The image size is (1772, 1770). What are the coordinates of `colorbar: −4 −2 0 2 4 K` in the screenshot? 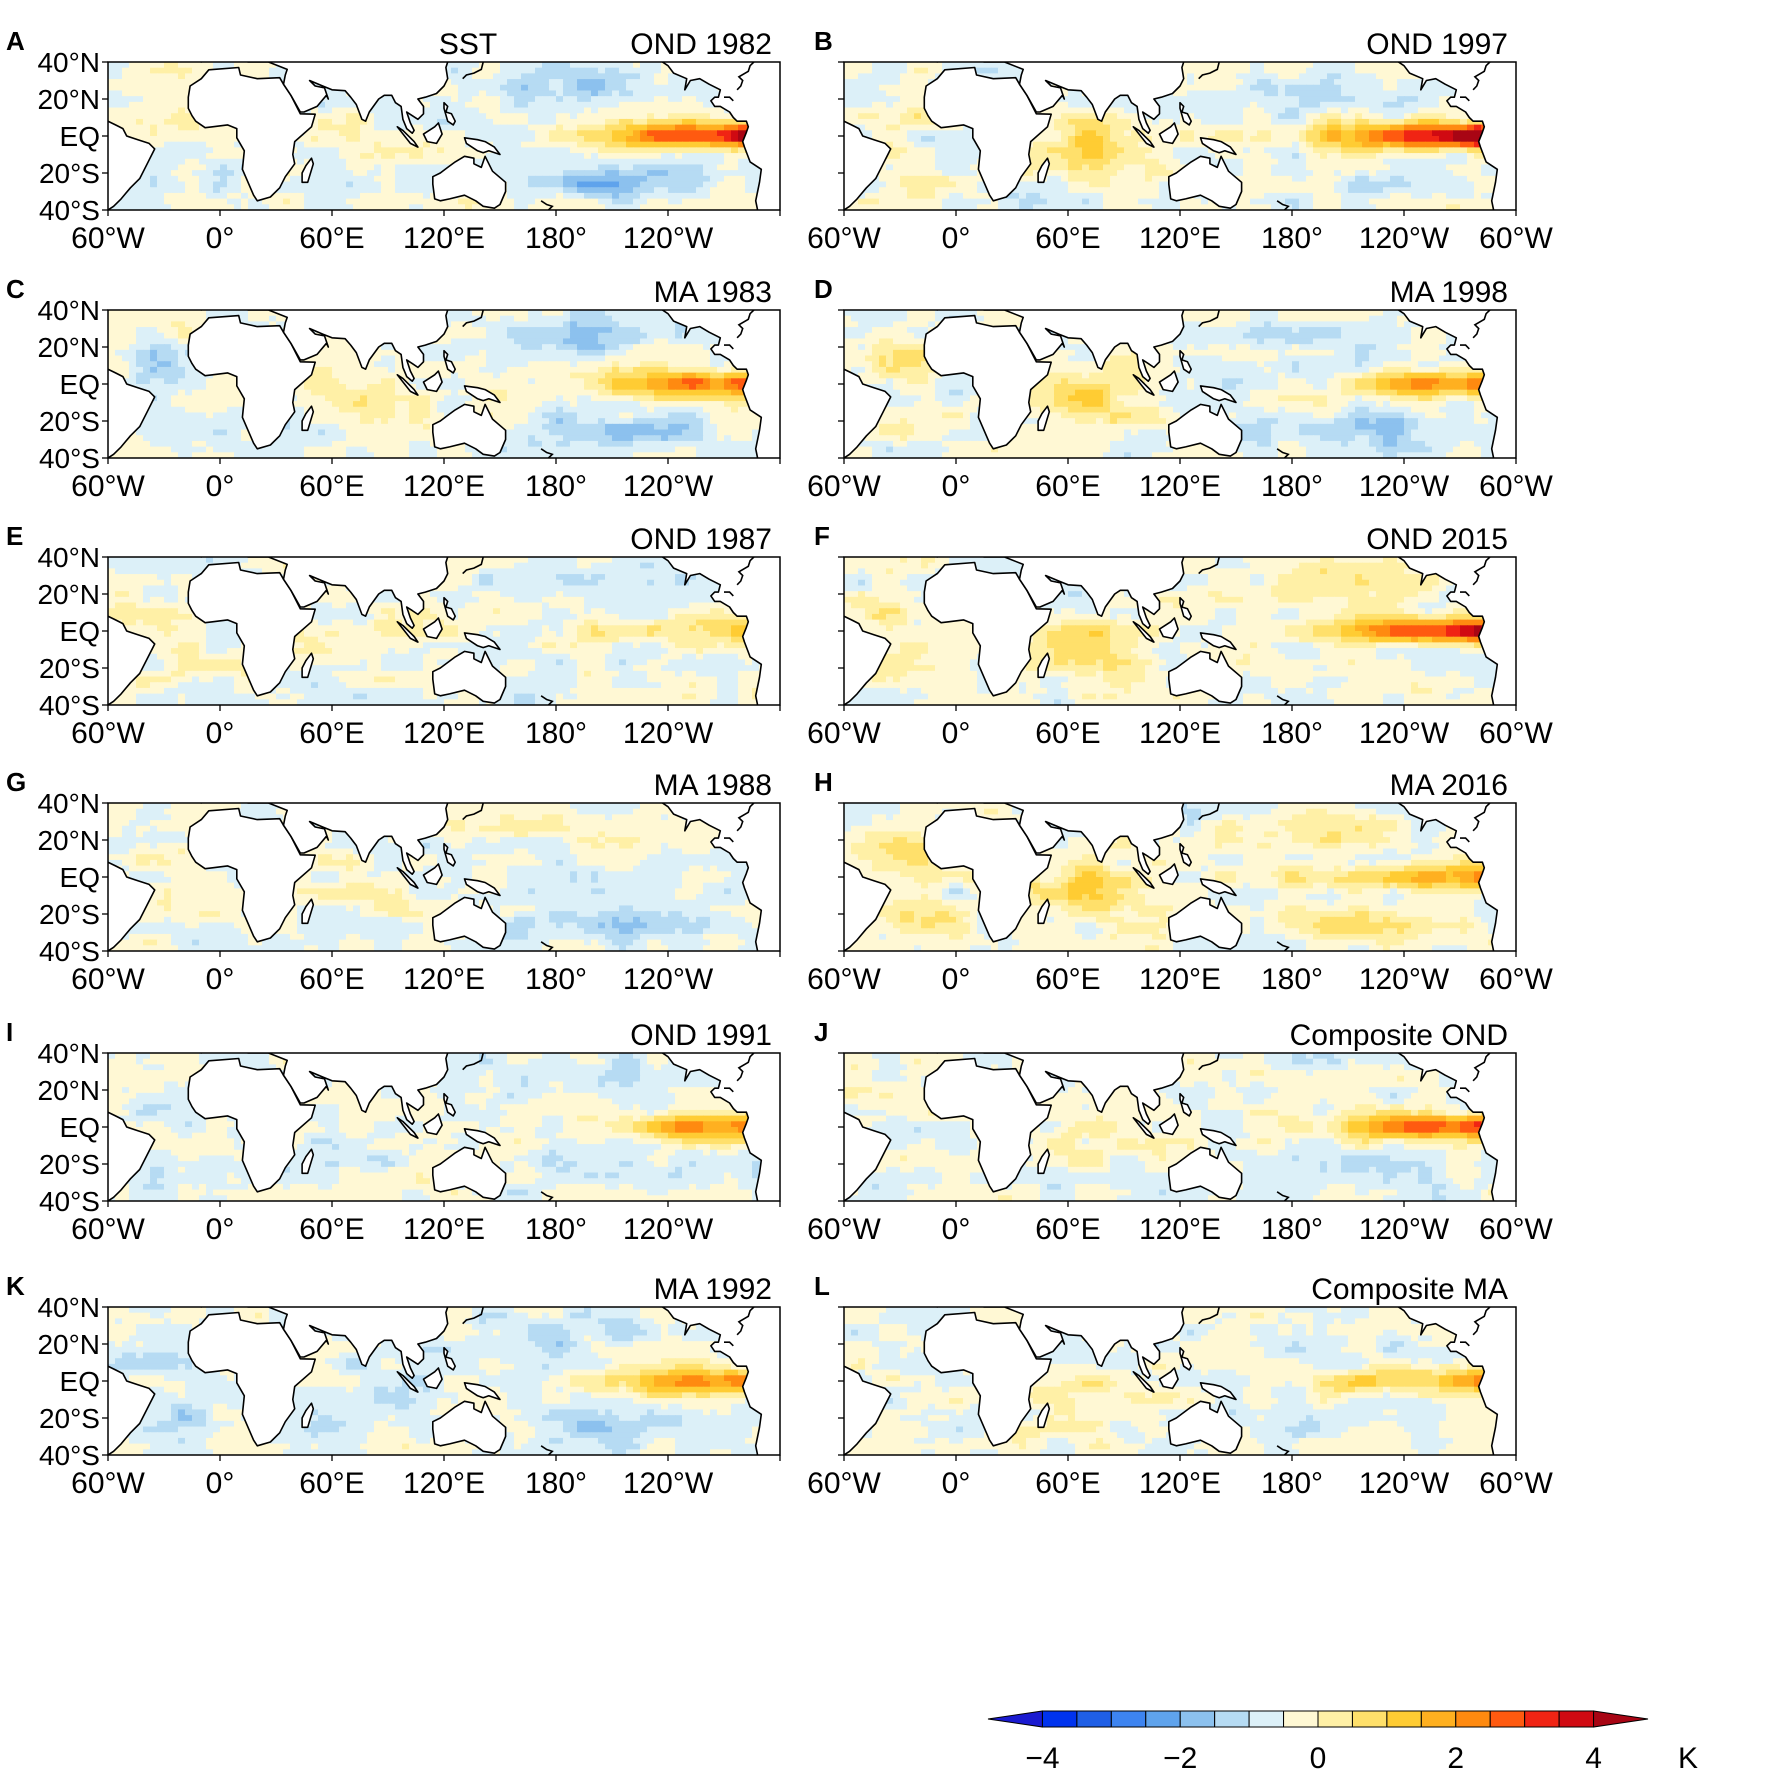 It's located at (1342, 1740).